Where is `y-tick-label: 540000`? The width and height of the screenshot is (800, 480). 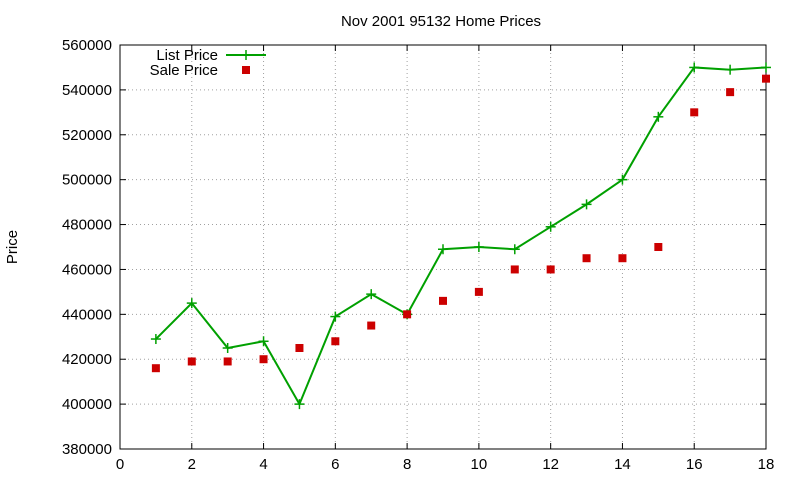 y-tick-label: 540000 is located at coordinates (87, 90).